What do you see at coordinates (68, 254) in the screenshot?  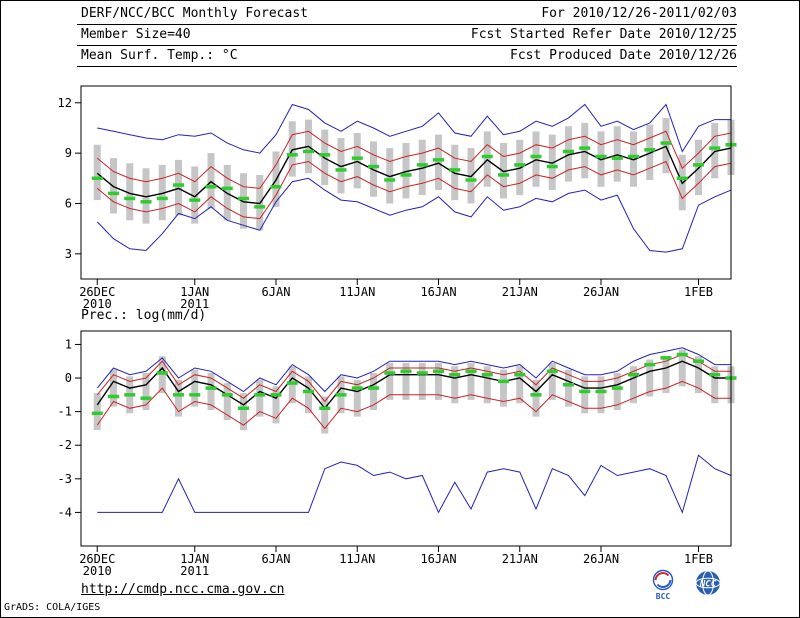 I see `y-tick-label: 3` at bounding box center [68, 254].